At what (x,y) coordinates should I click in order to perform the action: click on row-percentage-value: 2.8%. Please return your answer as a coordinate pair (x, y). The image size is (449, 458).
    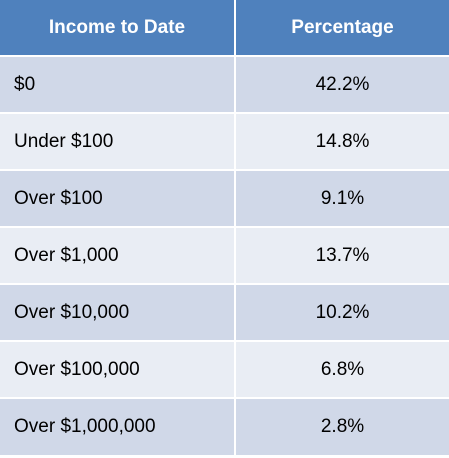
    Looking at the image, I should click on (342, 426).